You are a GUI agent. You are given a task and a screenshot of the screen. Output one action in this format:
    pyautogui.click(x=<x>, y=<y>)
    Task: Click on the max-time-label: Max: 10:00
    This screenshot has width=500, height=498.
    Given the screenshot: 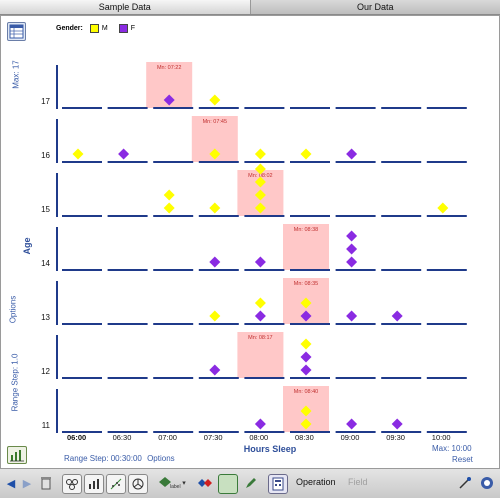 What is the action you would take?
    pyautogui.click(x=452, y=448)
    